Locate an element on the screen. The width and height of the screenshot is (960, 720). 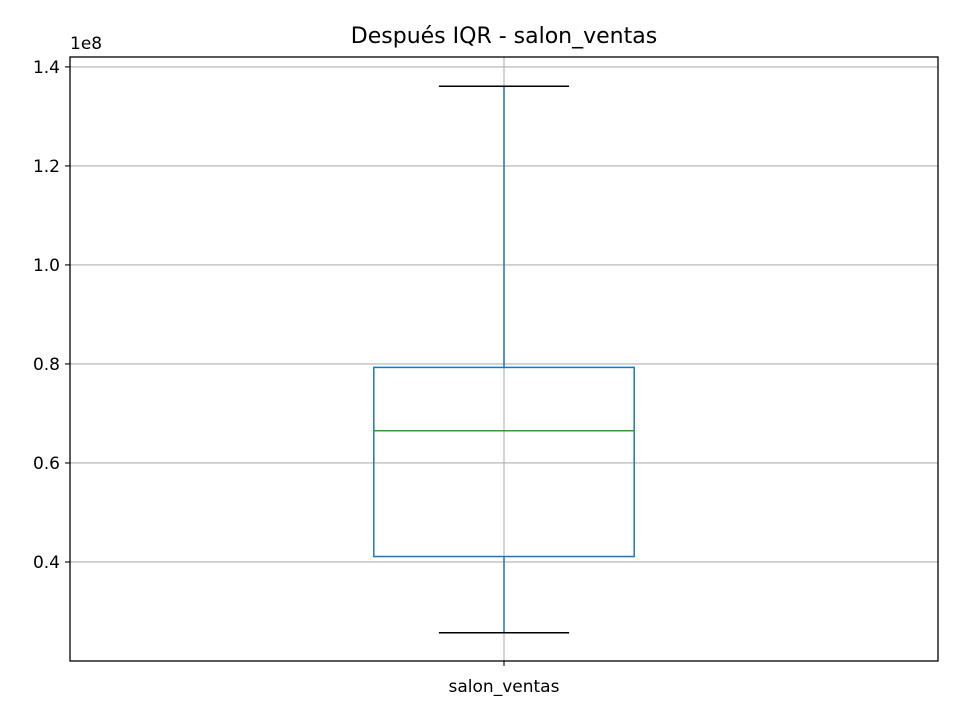
y-tick-label: 1.4 is located at coordinates (46, 68).